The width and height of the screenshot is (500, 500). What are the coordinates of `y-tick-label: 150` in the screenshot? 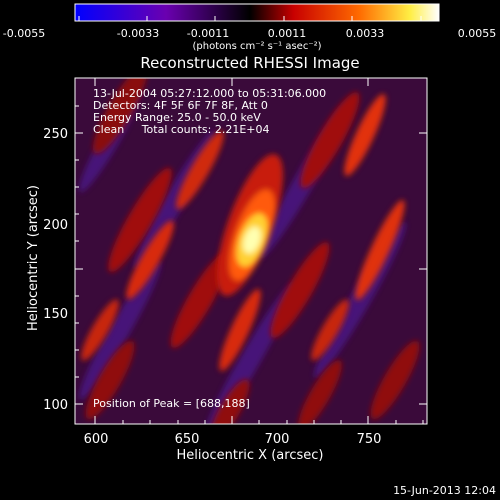 It's located at (55, 314).